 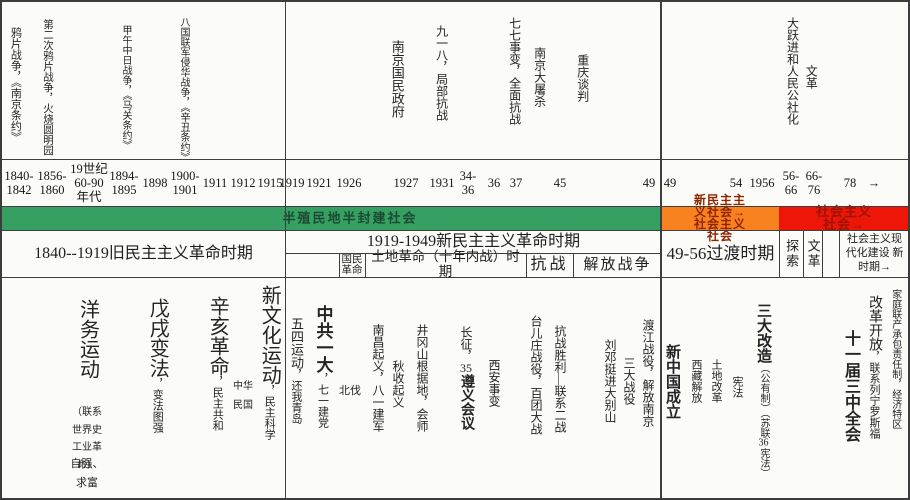 I want to click on band-new-democratic: 新民主主义社会→ 社会主义社会, so click(x=720, y=218).